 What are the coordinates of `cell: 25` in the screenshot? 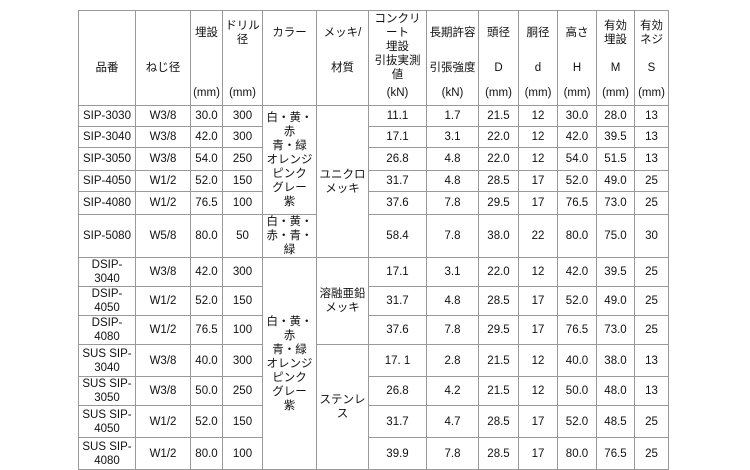 It's located at (651, 453).